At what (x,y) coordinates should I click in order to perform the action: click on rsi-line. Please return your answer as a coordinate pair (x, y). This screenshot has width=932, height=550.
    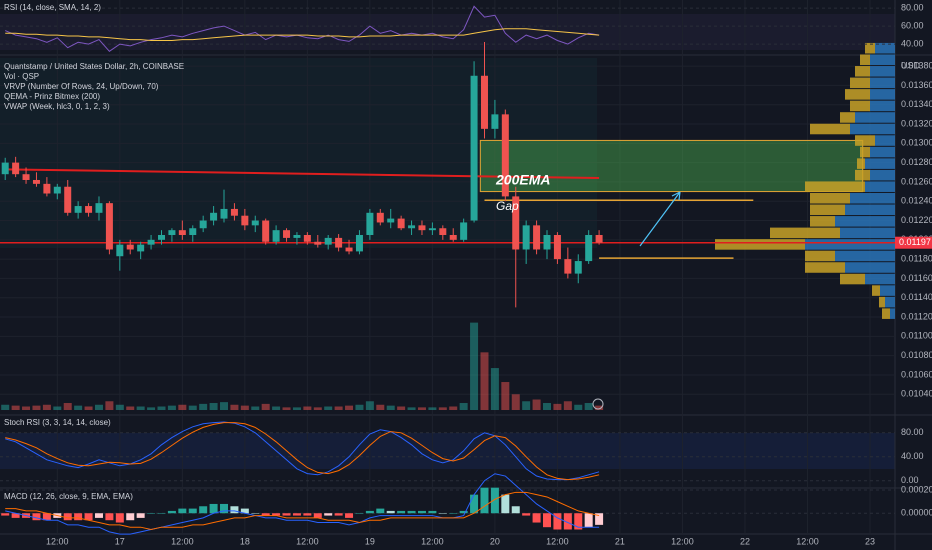
    Looking at the image, I should click on (302, 28).